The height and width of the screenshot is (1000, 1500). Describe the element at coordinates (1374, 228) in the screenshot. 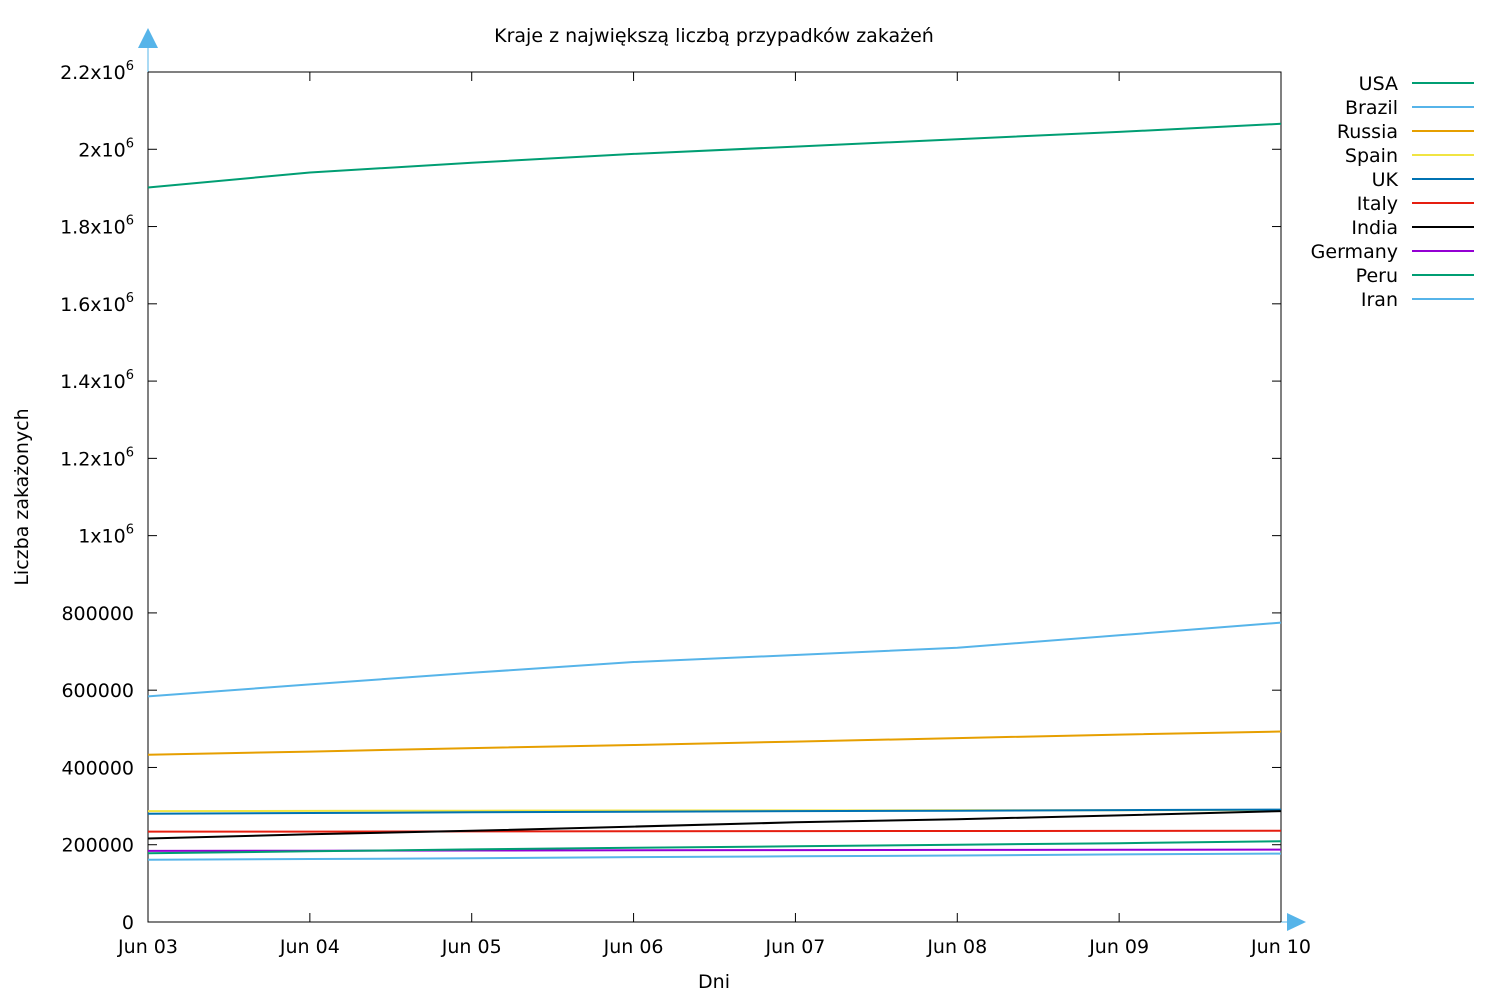

I see `legend-label-india: India` at that location.